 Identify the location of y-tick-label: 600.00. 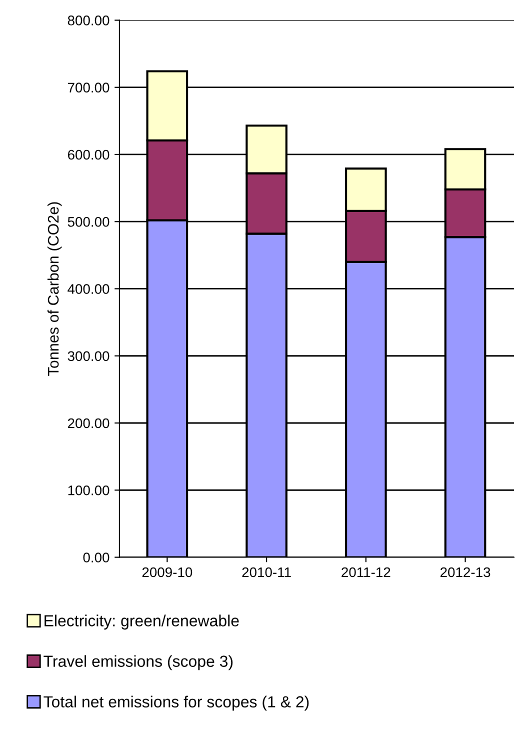
(89, 155).